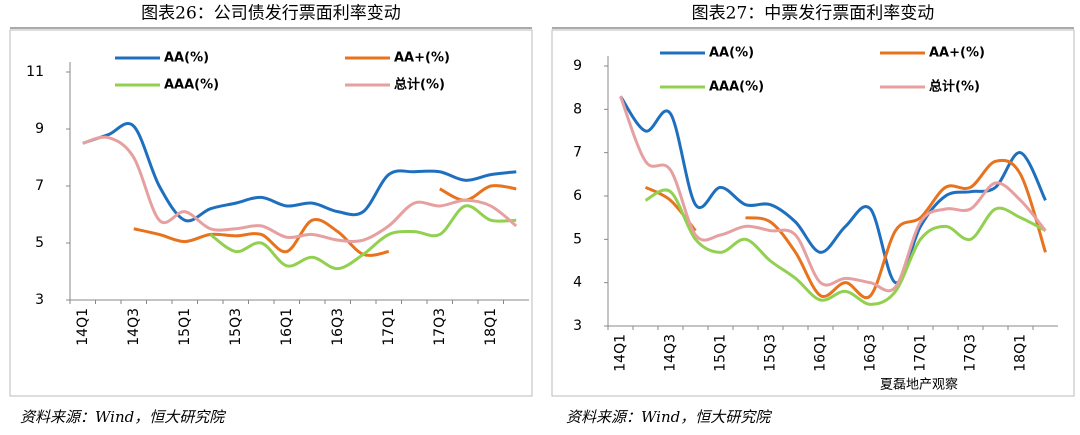 This screenshot has width=1080, height=435. Describe the element at coordinates (271, 14) in the screenshot. I see `chart-title: 图表26：公司债发行票面利率变动` at that location.